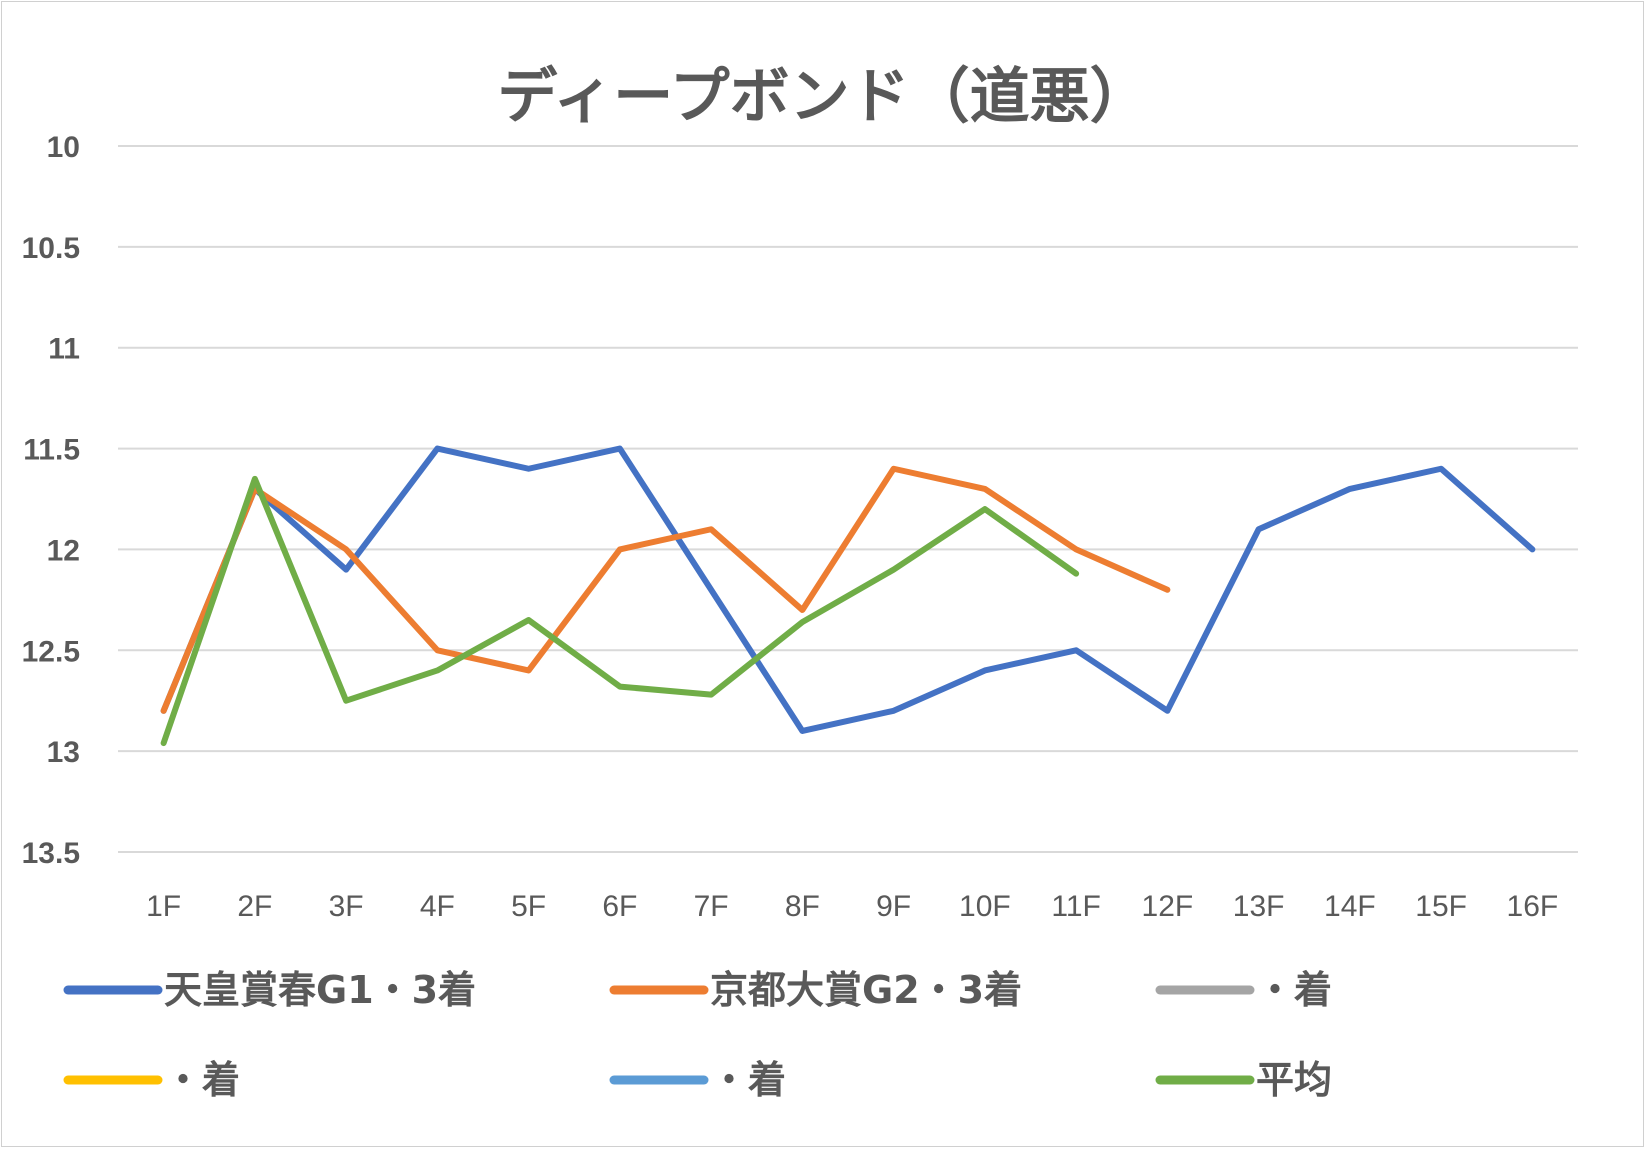  What do you see at coordinates (63, 752) in the screenshot?
I see `y-tick-label: 13` at bounding box center [63, 752].